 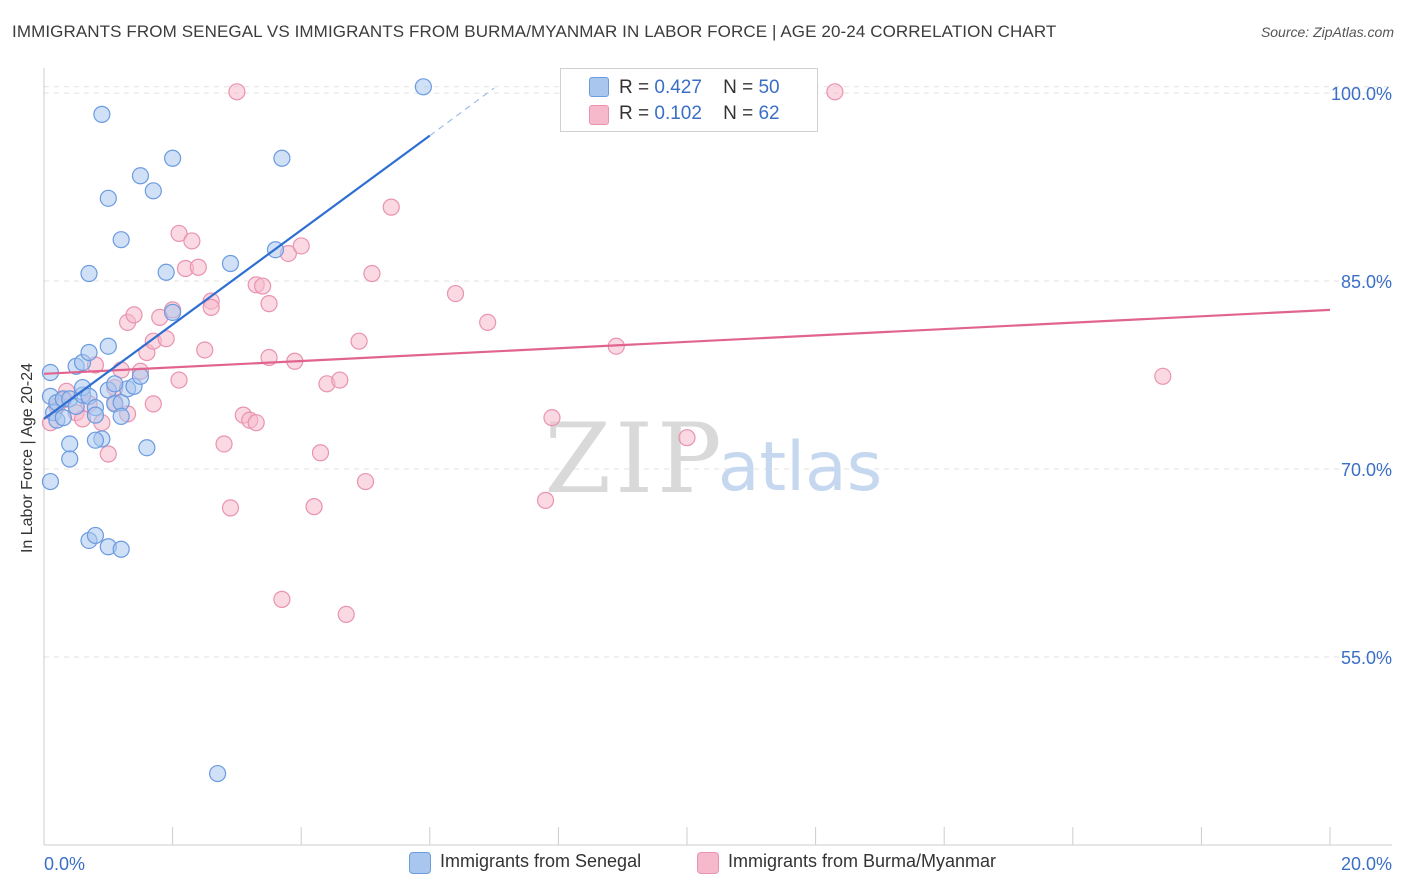 What do you see at coordinates (1366, 864) in the screenshot?
I see `x-tick-label-max: 20.0%` at bounding box center [1366, 864].